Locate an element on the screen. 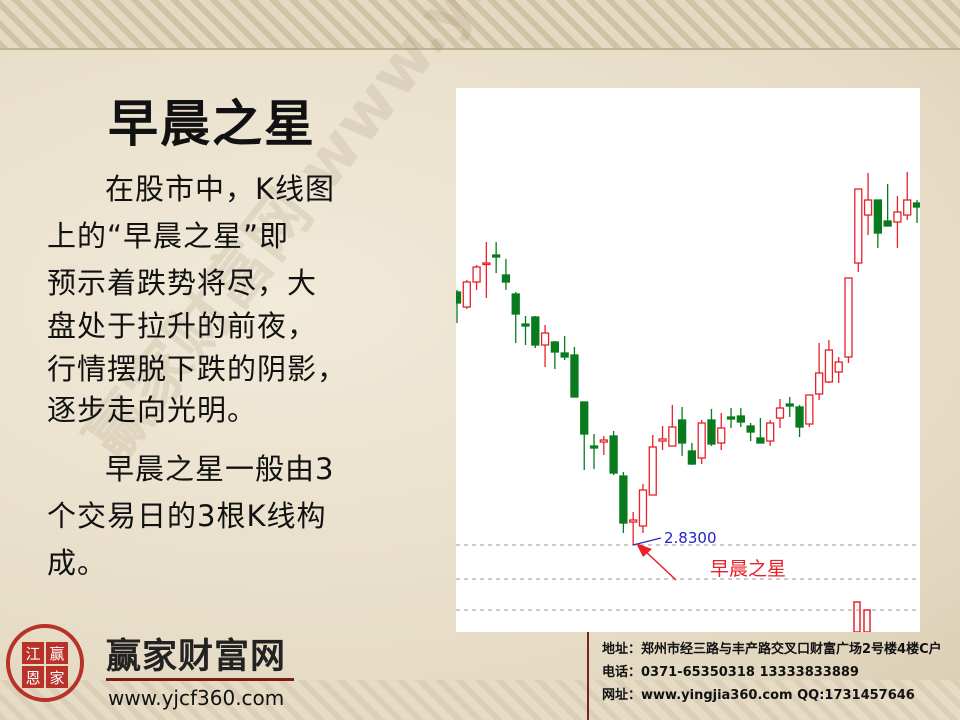  text-line: 成。 is located at coordinates (77, 563).